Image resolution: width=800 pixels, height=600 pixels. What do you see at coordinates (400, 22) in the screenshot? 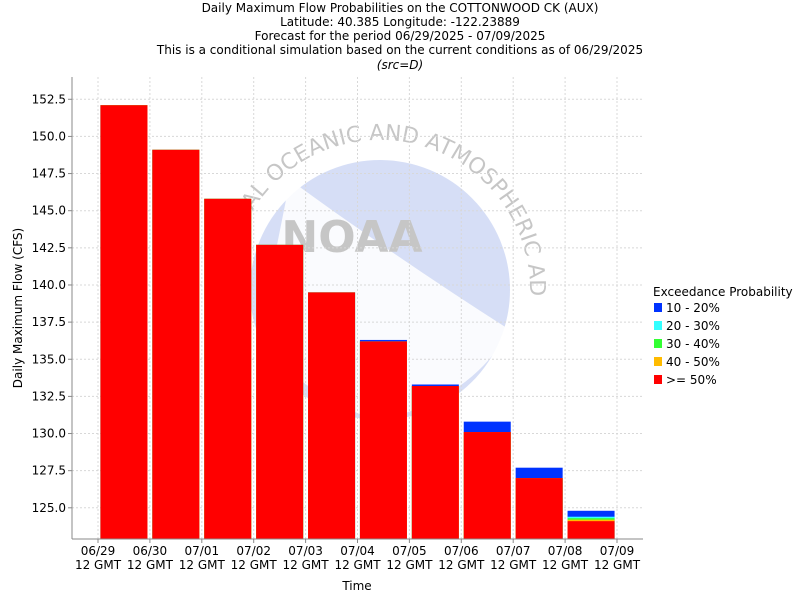
I see `chart-subtitle-location: Latitude: 40.385 Longitude: -122.23889` at bounding box center [400, 22].